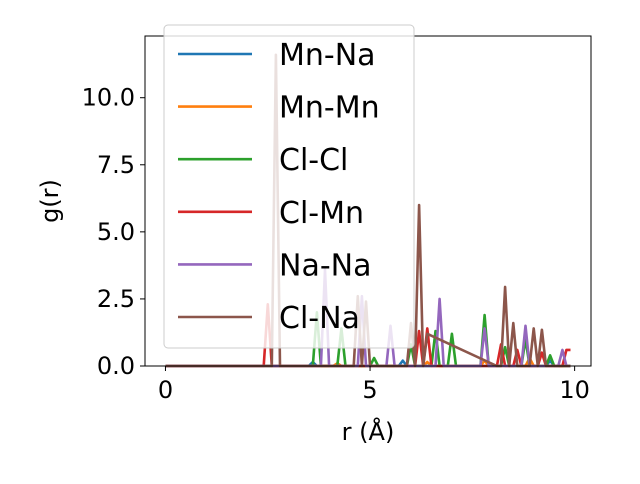 The image size is (640, 484). I want to click on x-axis-label: r (Å), so click(368, 431).